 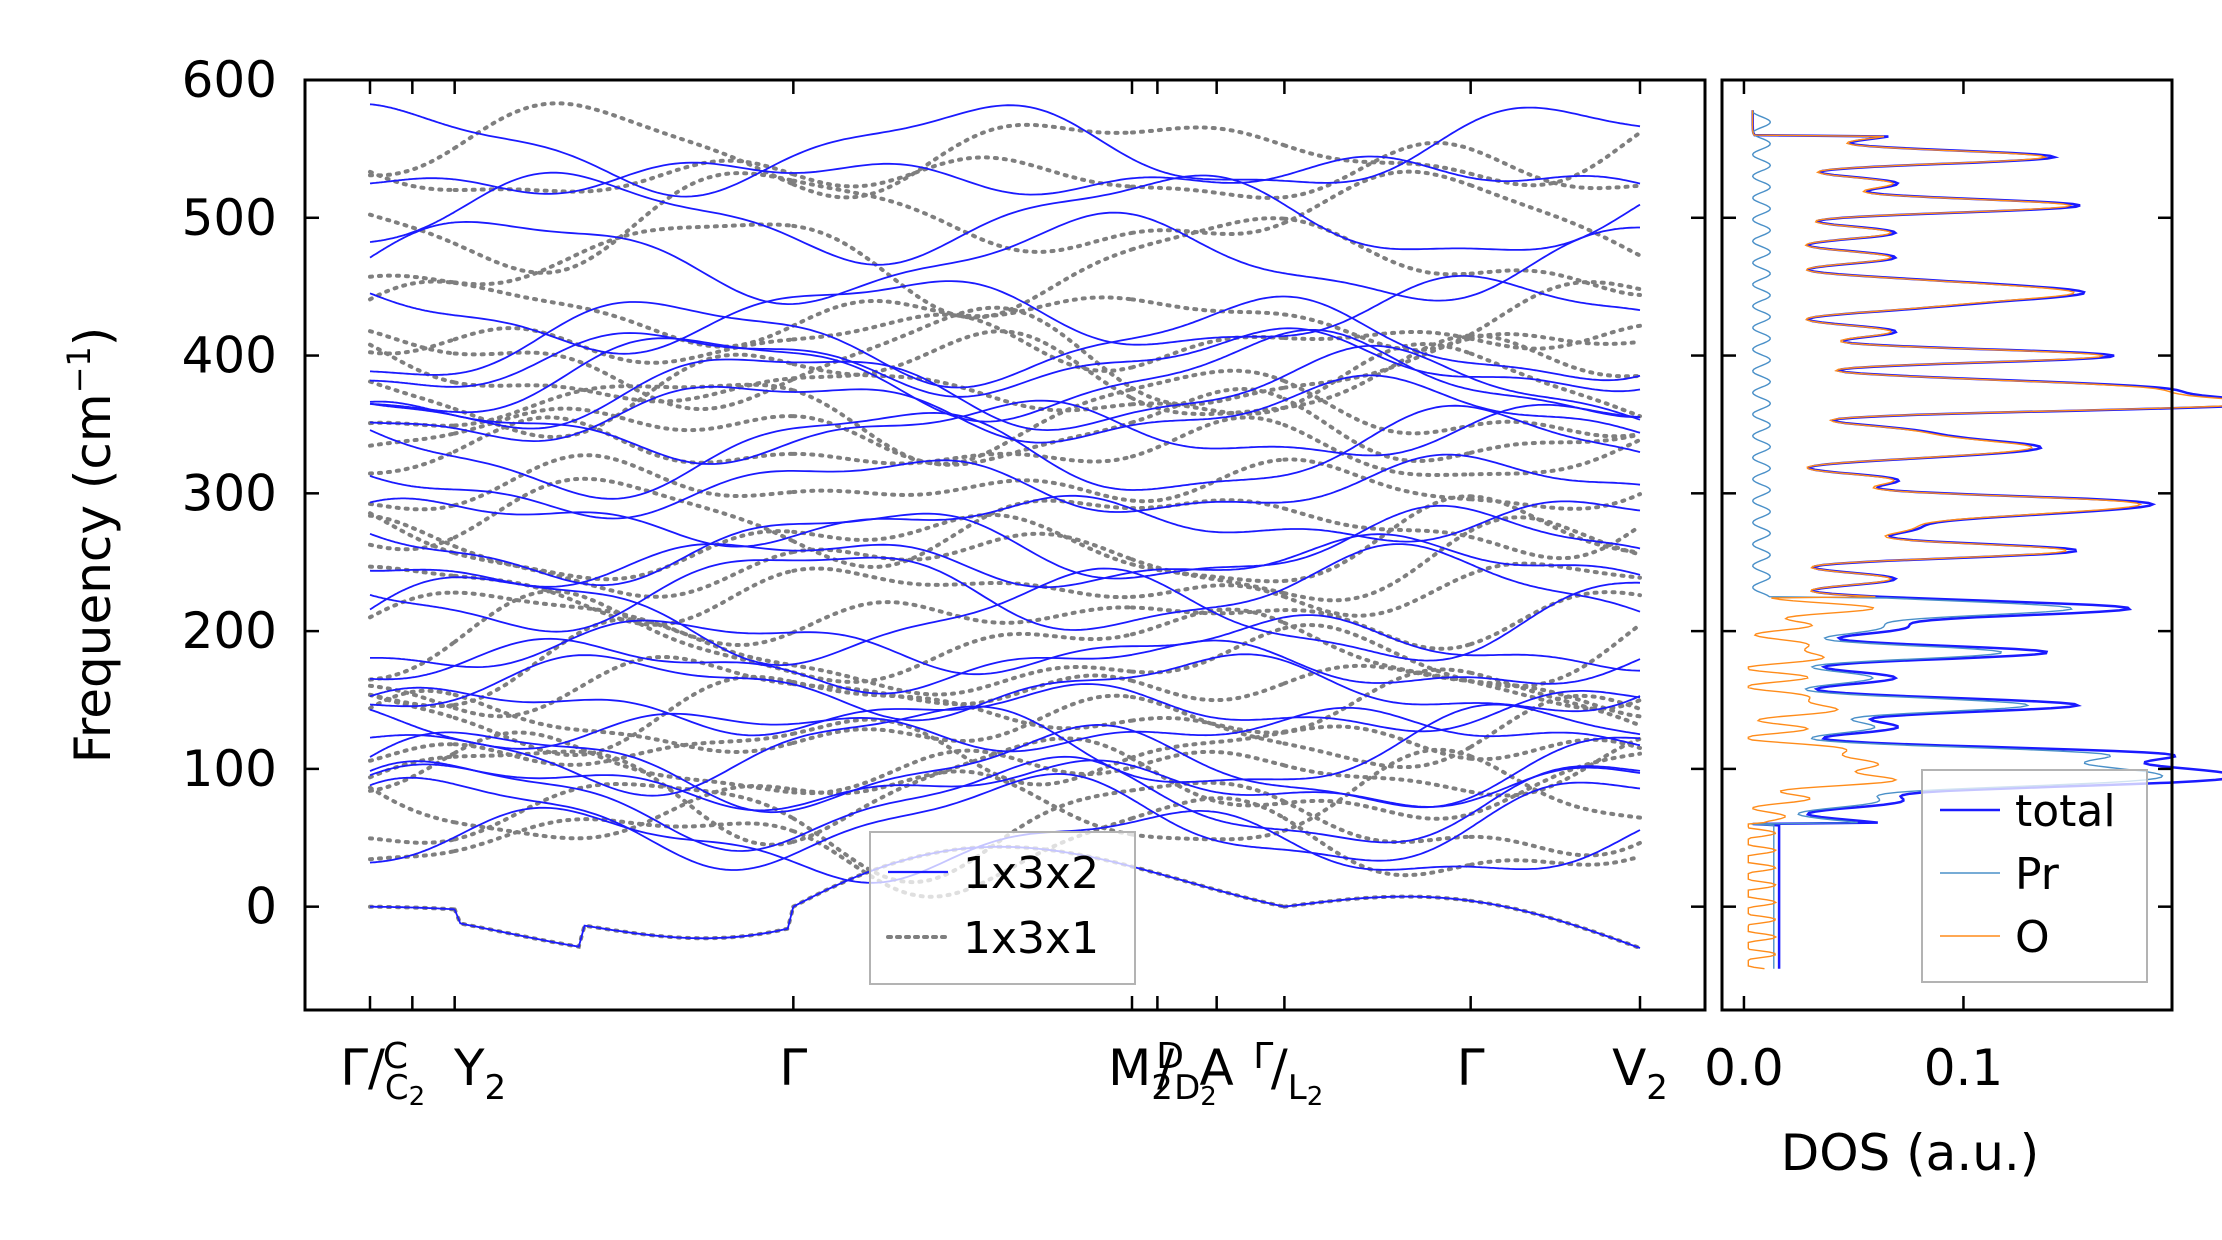 I want to click on y-tick-label: 400, so click(x=229, y=356).